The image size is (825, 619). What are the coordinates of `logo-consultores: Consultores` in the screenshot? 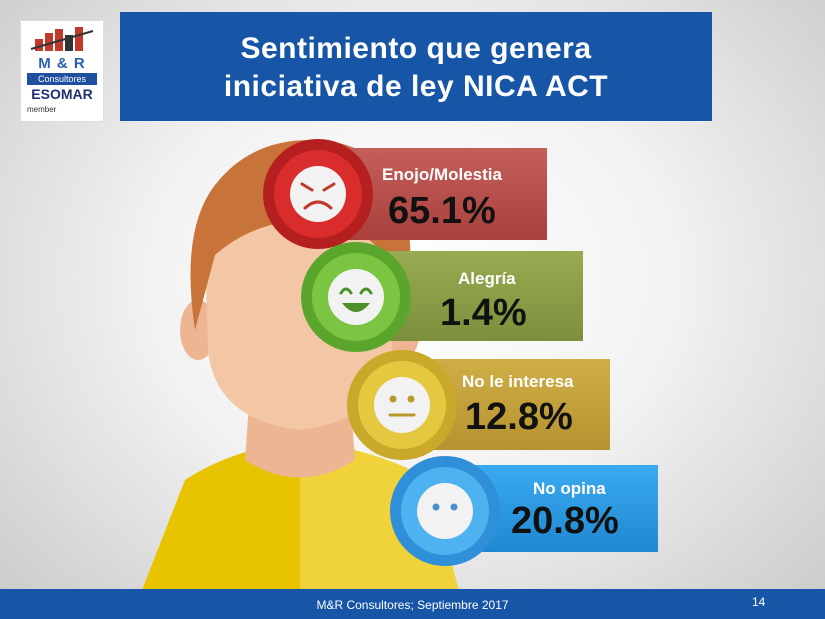 It's located at (62, 79).